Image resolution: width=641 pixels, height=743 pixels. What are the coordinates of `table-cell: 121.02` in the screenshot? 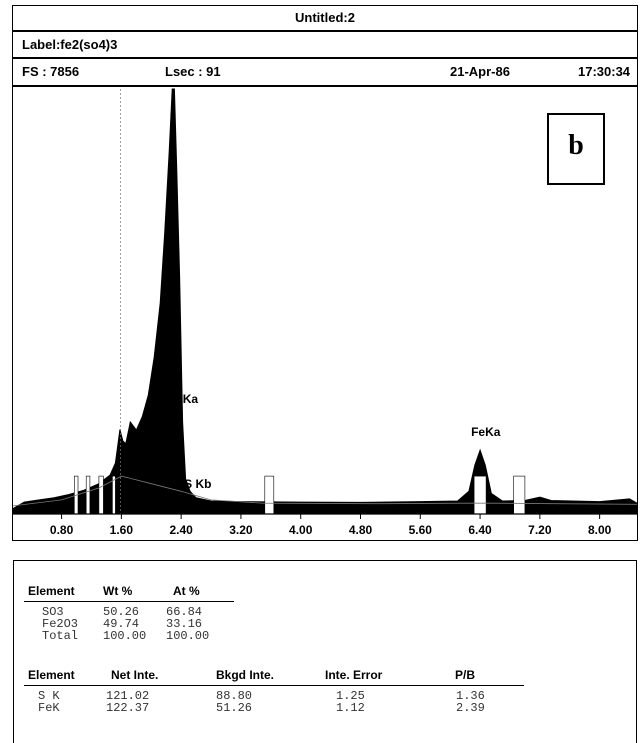 It's located at (128, 696).